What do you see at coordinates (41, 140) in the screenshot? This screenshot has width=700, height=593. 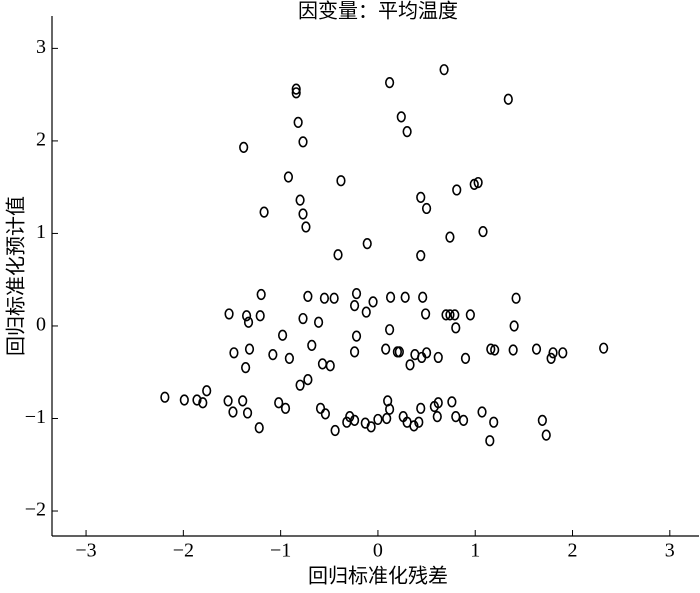 I see `y-tick-label: 2` at bounding box center [41, 140].